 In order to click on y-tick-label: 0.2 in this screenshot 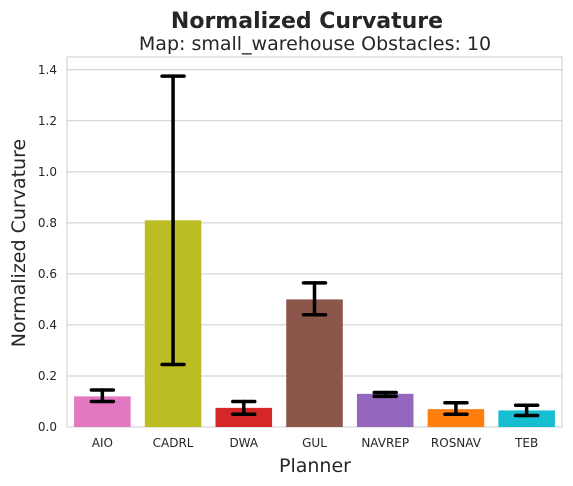, I will do `click(47, 376)`.